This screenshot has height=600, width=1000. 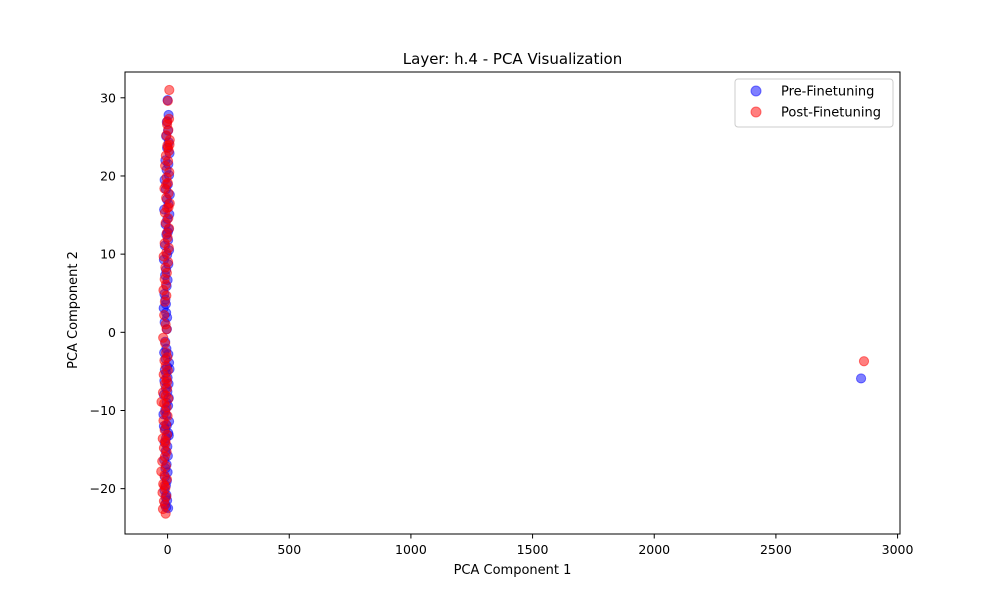 I want to click on legend-label-pre-finetuning: Pre-Finetuning, so click(x=827, y=92).